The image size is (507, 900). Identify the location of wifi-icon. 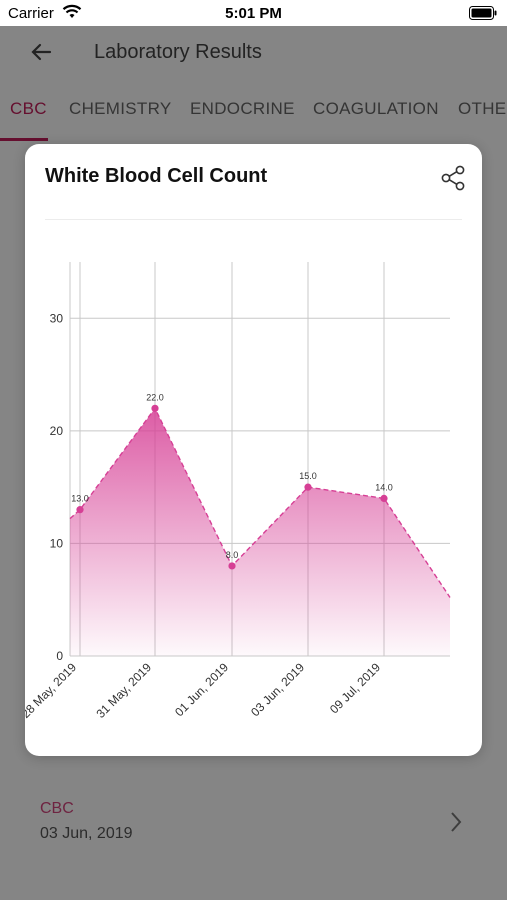
(72, 14).